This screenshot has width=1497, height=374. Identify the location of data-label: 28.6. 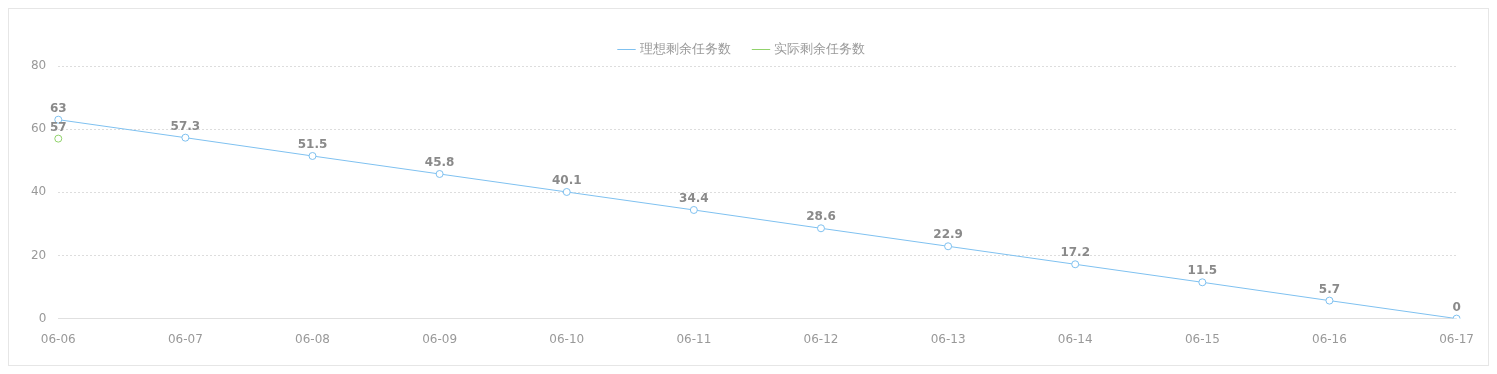
(821, 216).